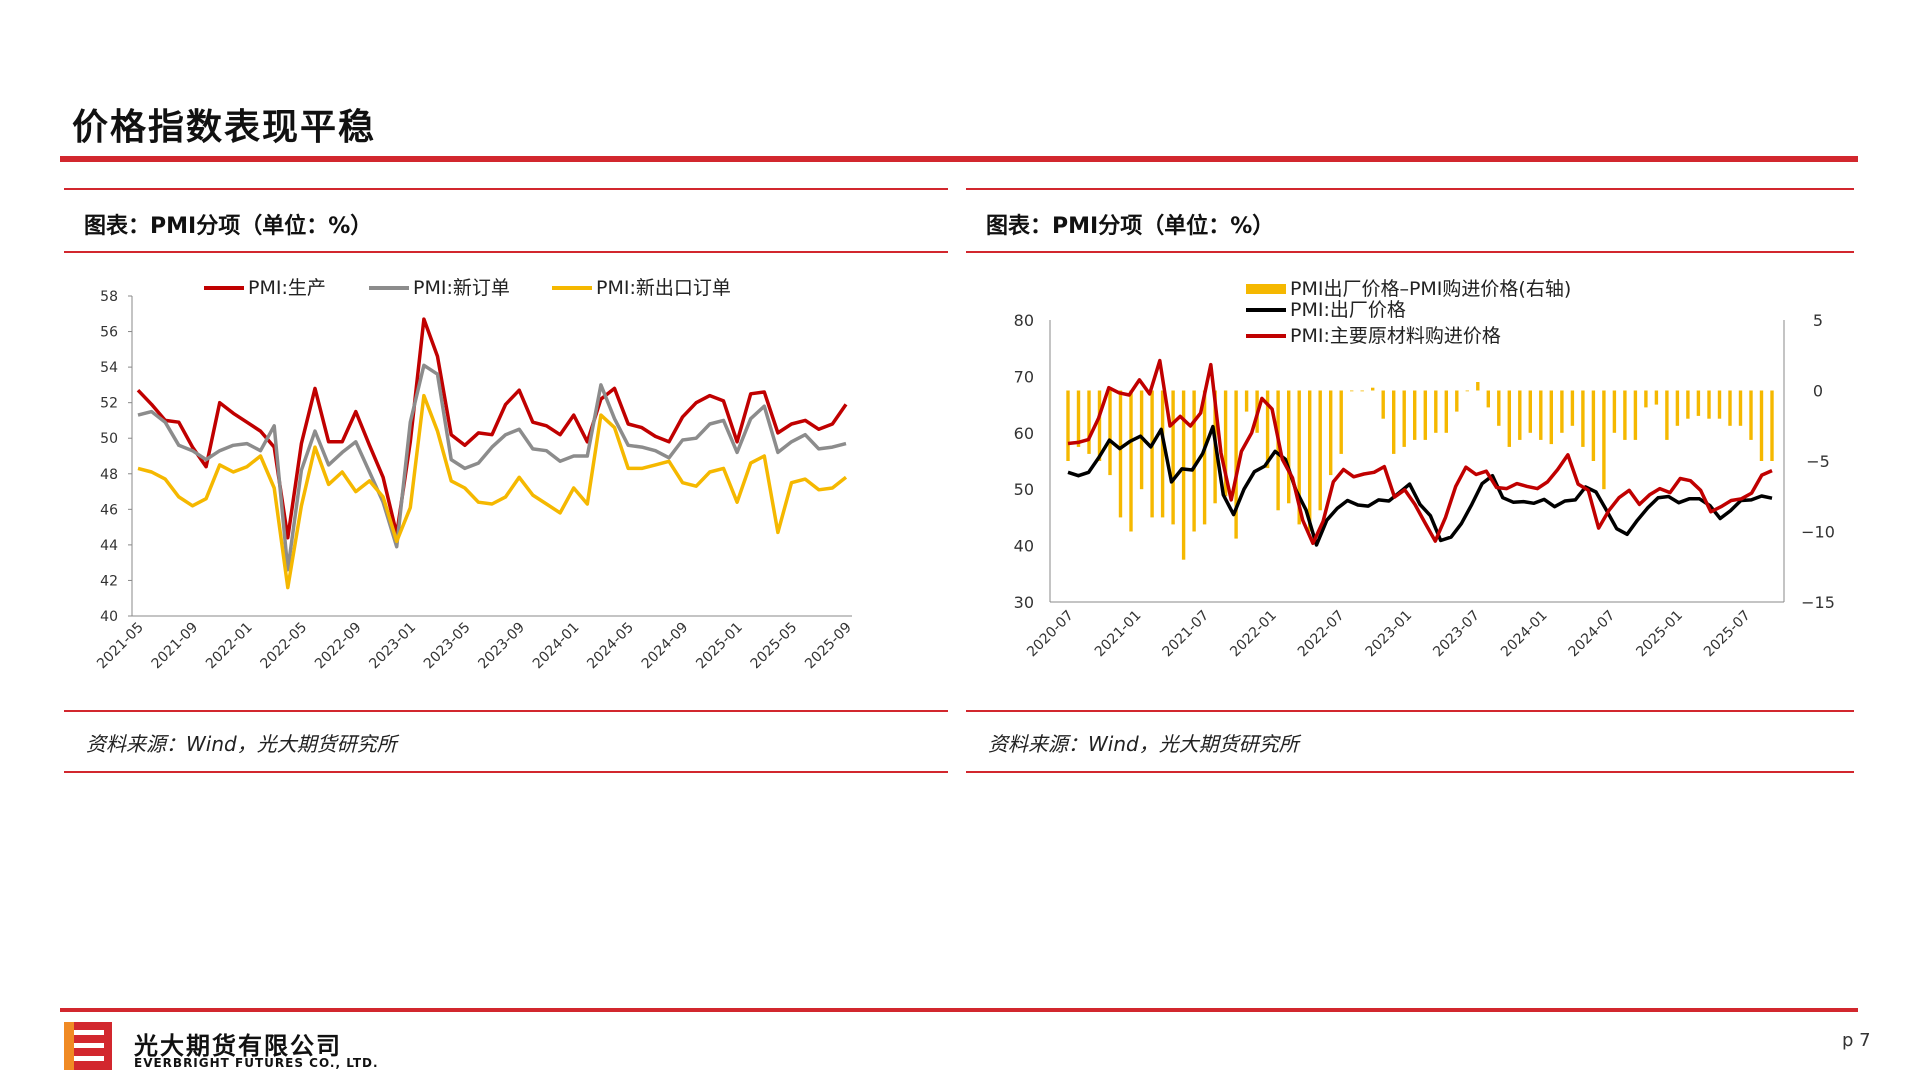 The image size is (1920, 1080). What do you see at coordinates (506, 711) in the screenshot?
I see `panel-left-source-rule` at bounding box center [506, 711].